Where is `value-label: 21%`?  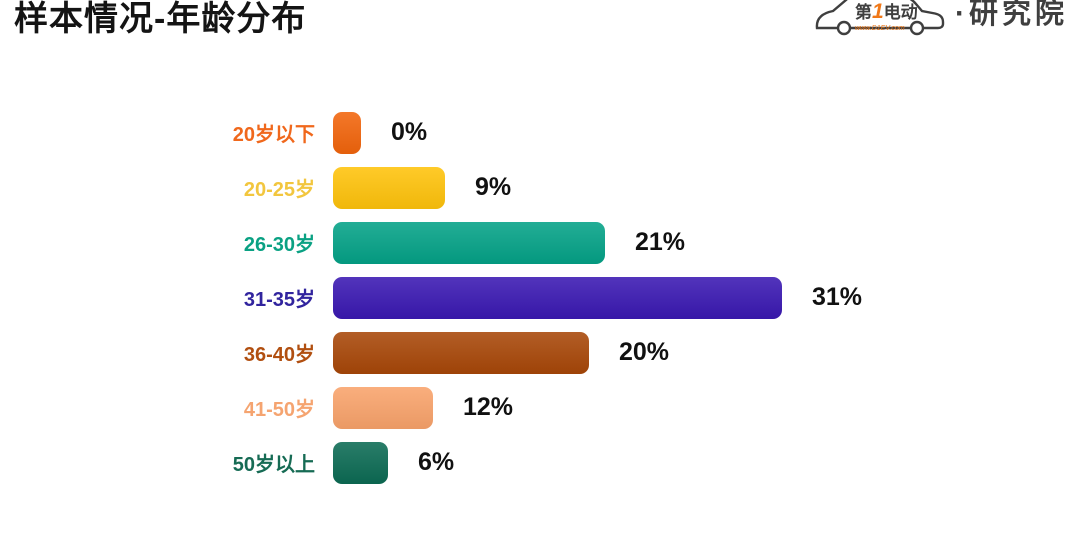 value-label: 21% is located at coordinates (660, 242).